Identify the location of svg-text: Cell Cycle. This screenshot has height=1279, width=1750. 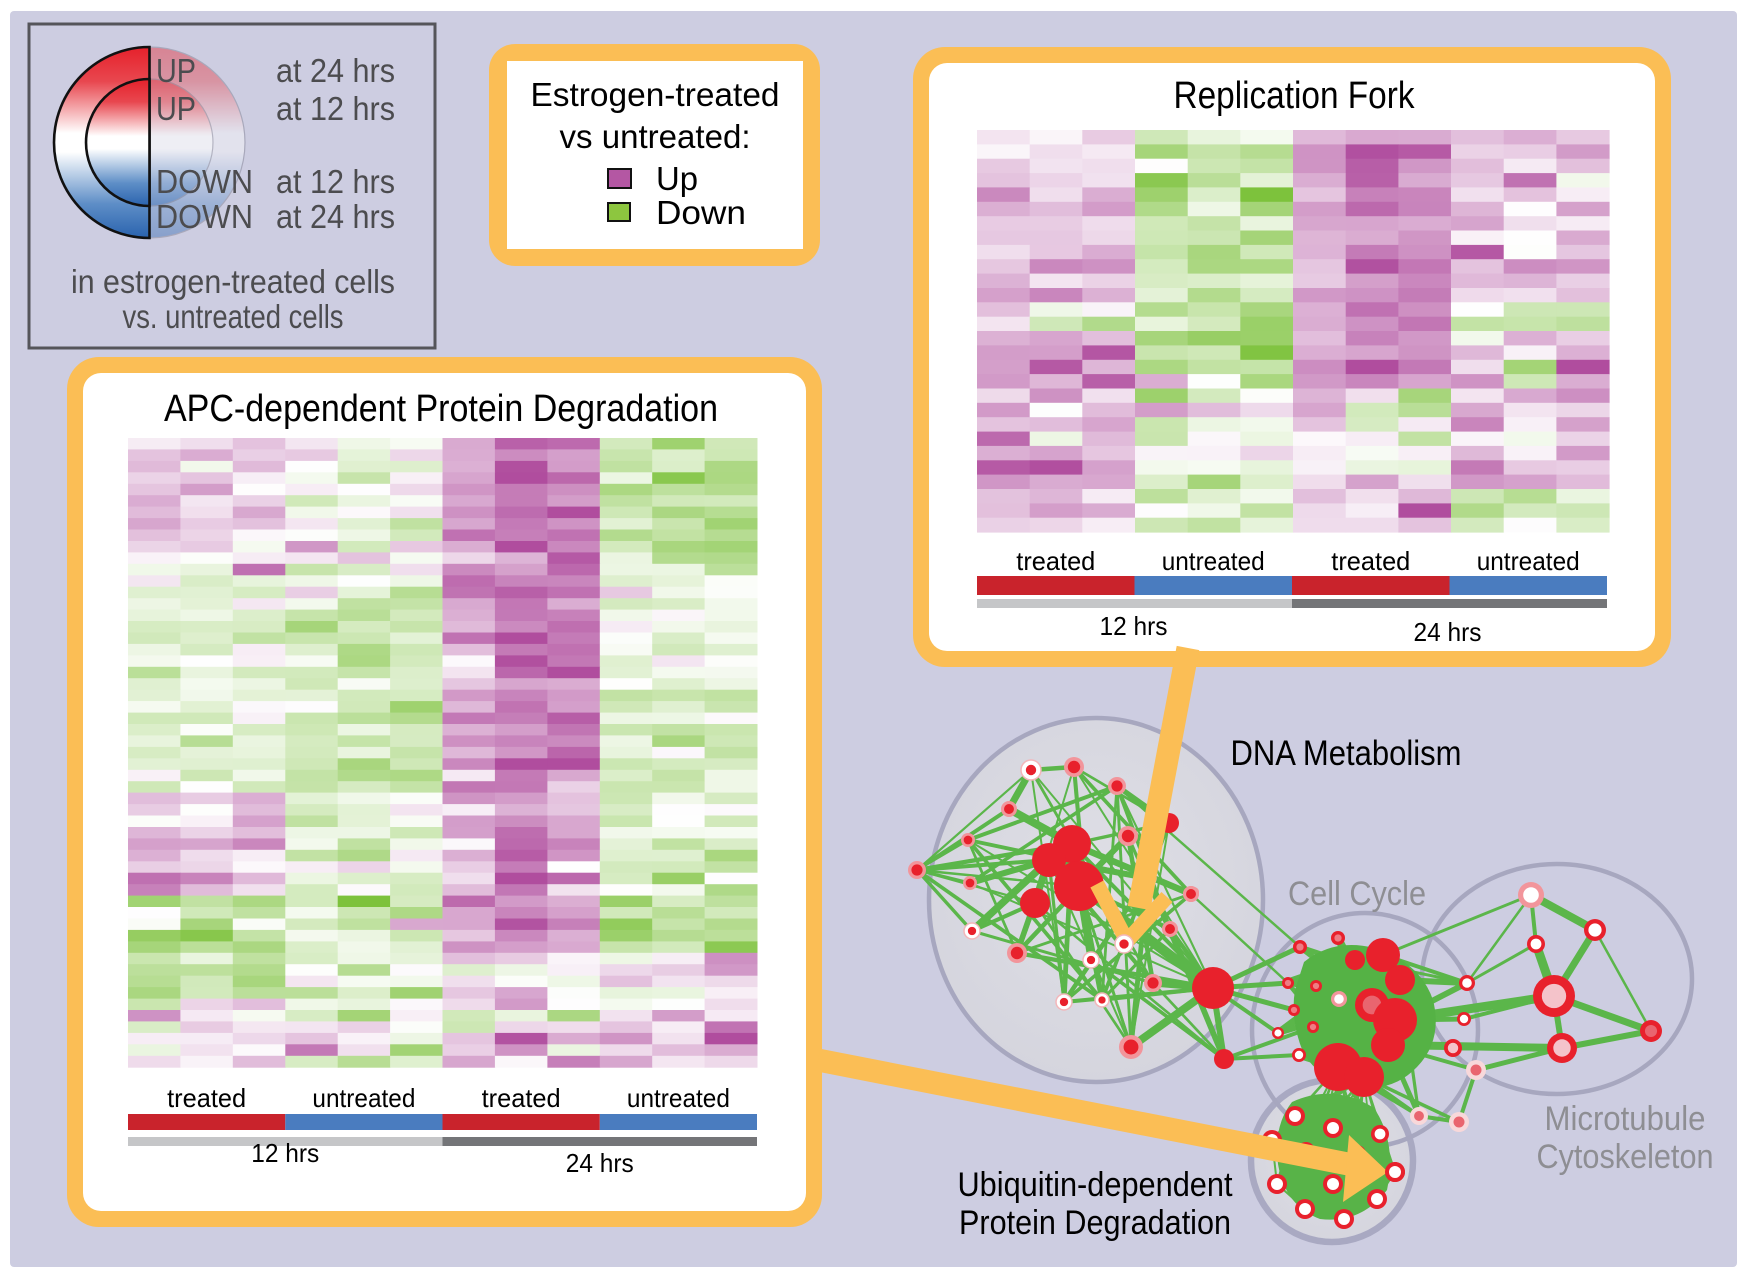
(1357, 894).